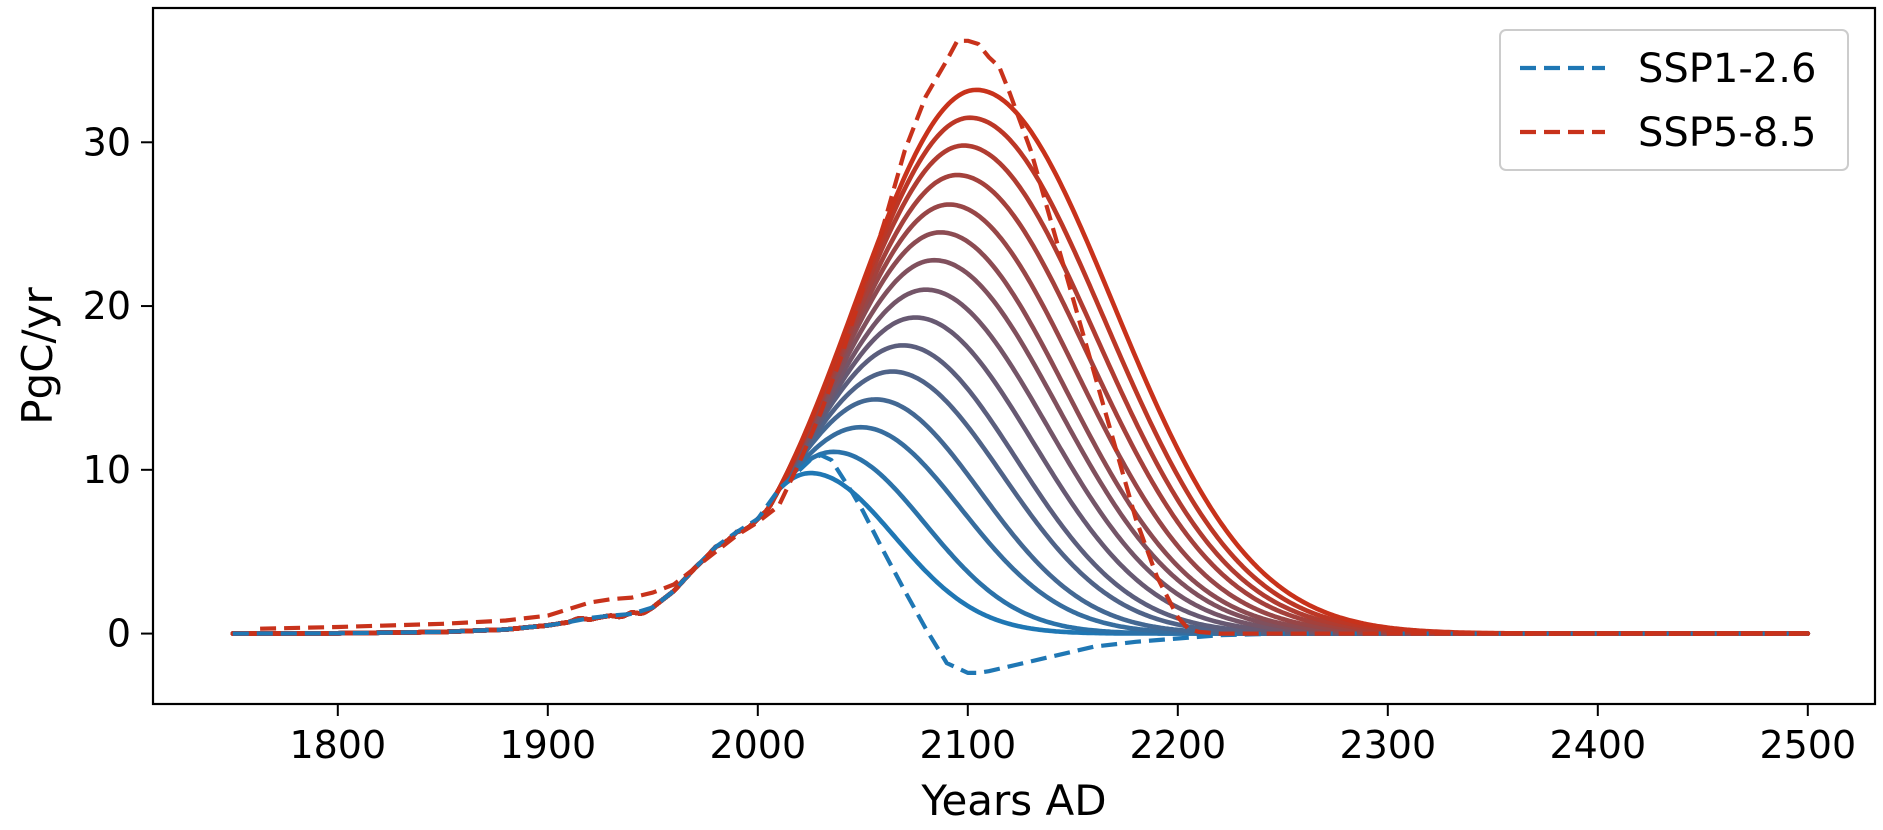  Describe the element at coordinates (118, 388) in the screenshot. I see `y-axis: 0 10 20 30` at that location.